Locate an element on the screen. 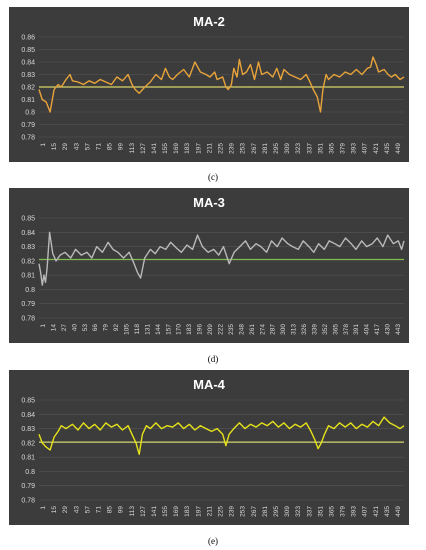  x-tick-label: 267 is located at coordinates (254, 511).